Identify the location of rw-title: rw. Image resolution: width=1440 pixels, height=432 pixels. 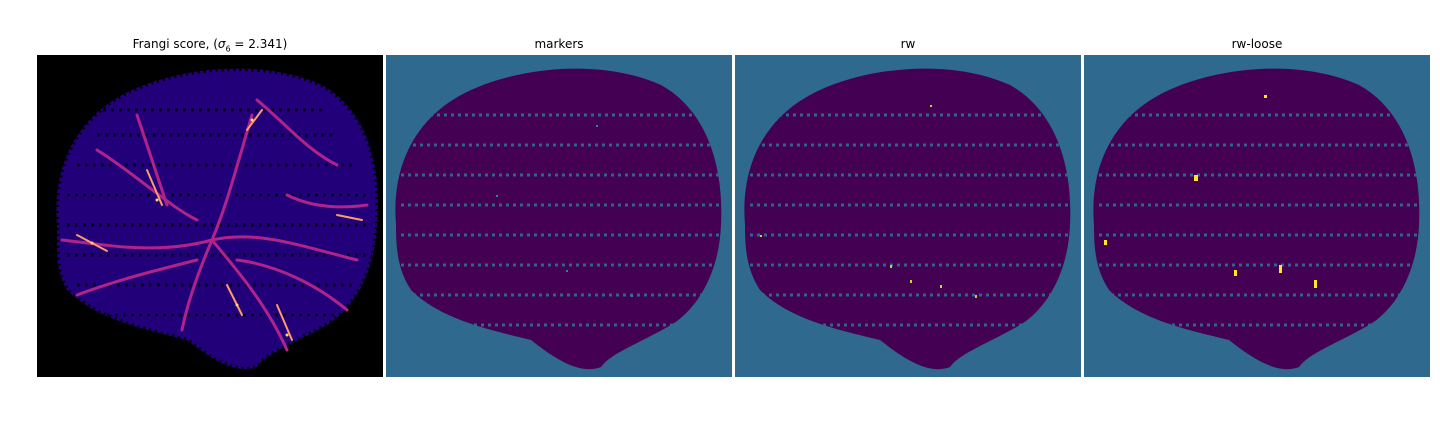
(908, 44).